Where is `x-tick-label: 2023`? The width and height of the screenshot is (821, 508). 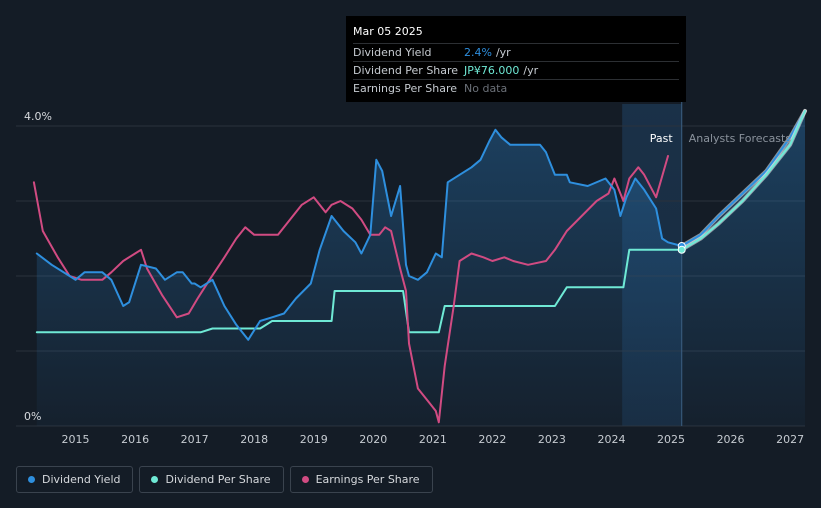
x-tick-label: 2023 is located at coordinates (552, 439).